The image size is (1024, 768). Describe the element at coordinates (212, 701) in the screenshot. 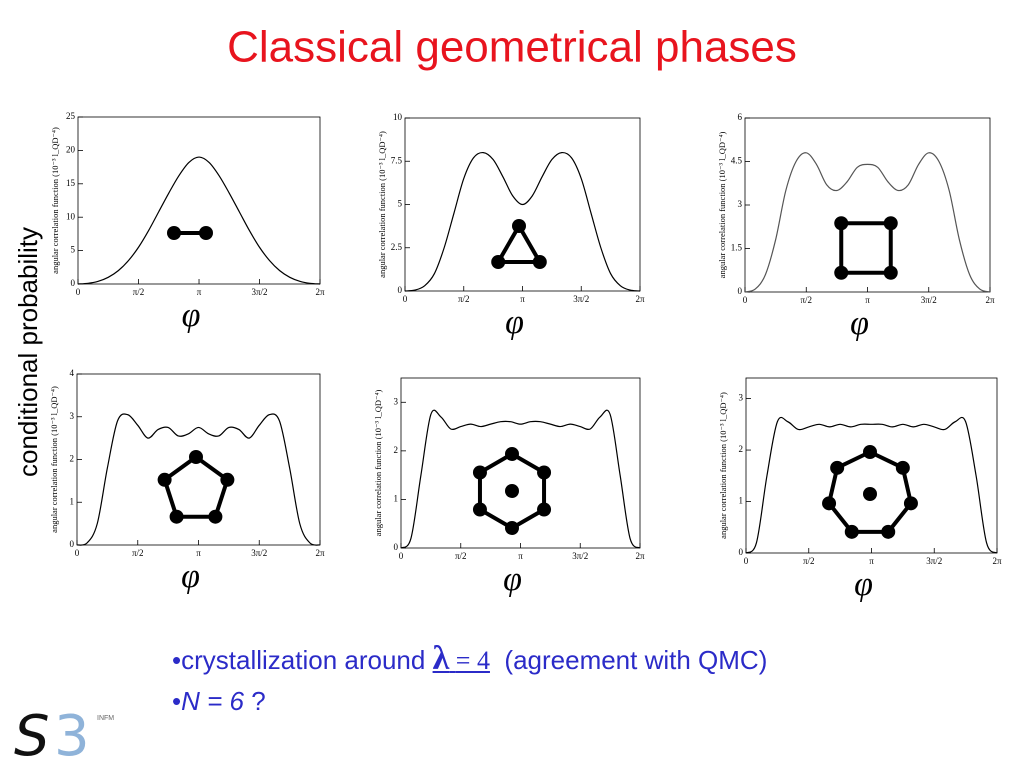

I see `bullet-text: N = 6` at that location.